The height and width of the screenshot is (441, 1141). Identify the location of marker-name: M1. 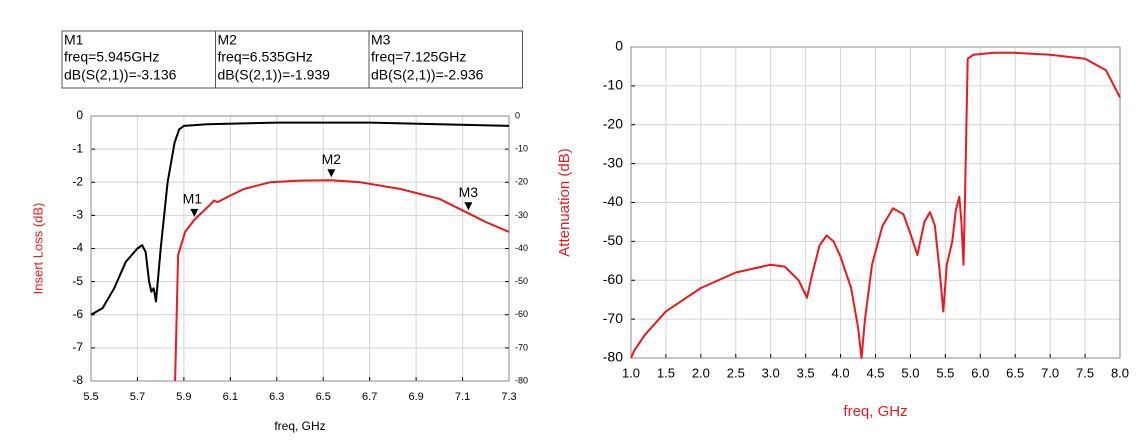
(74, 40).